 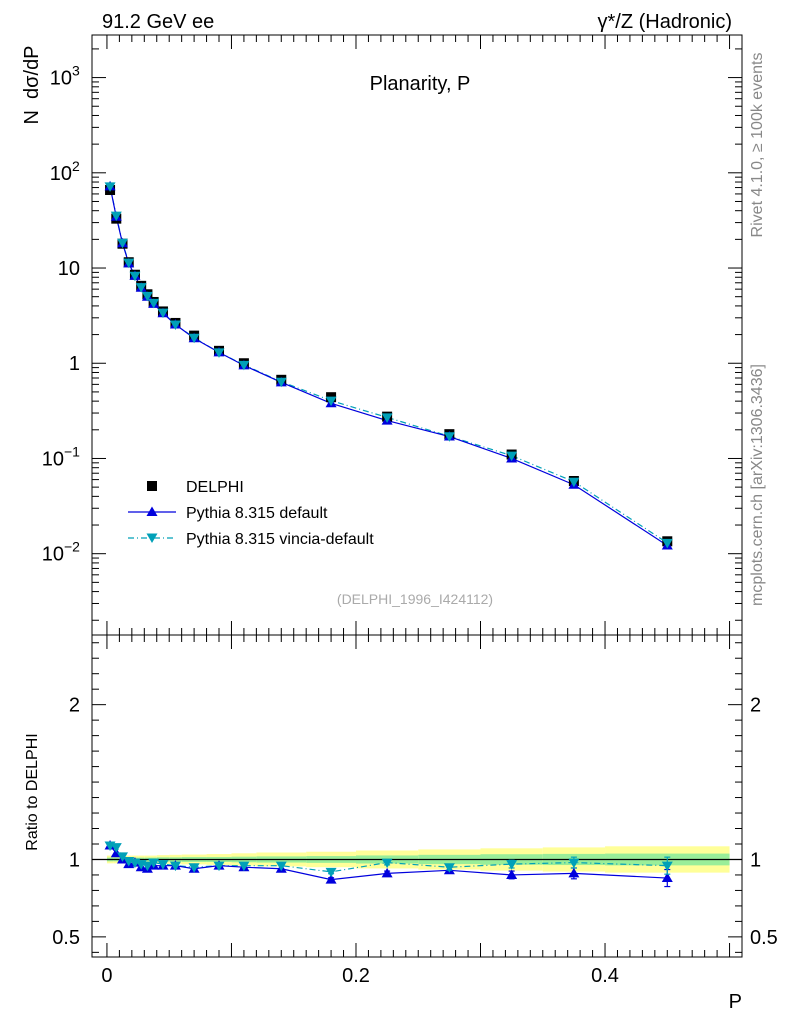 I want to click on source-label: mcplots.cern.ch [arXiv:1306.3436], so click(x=757, y=485).